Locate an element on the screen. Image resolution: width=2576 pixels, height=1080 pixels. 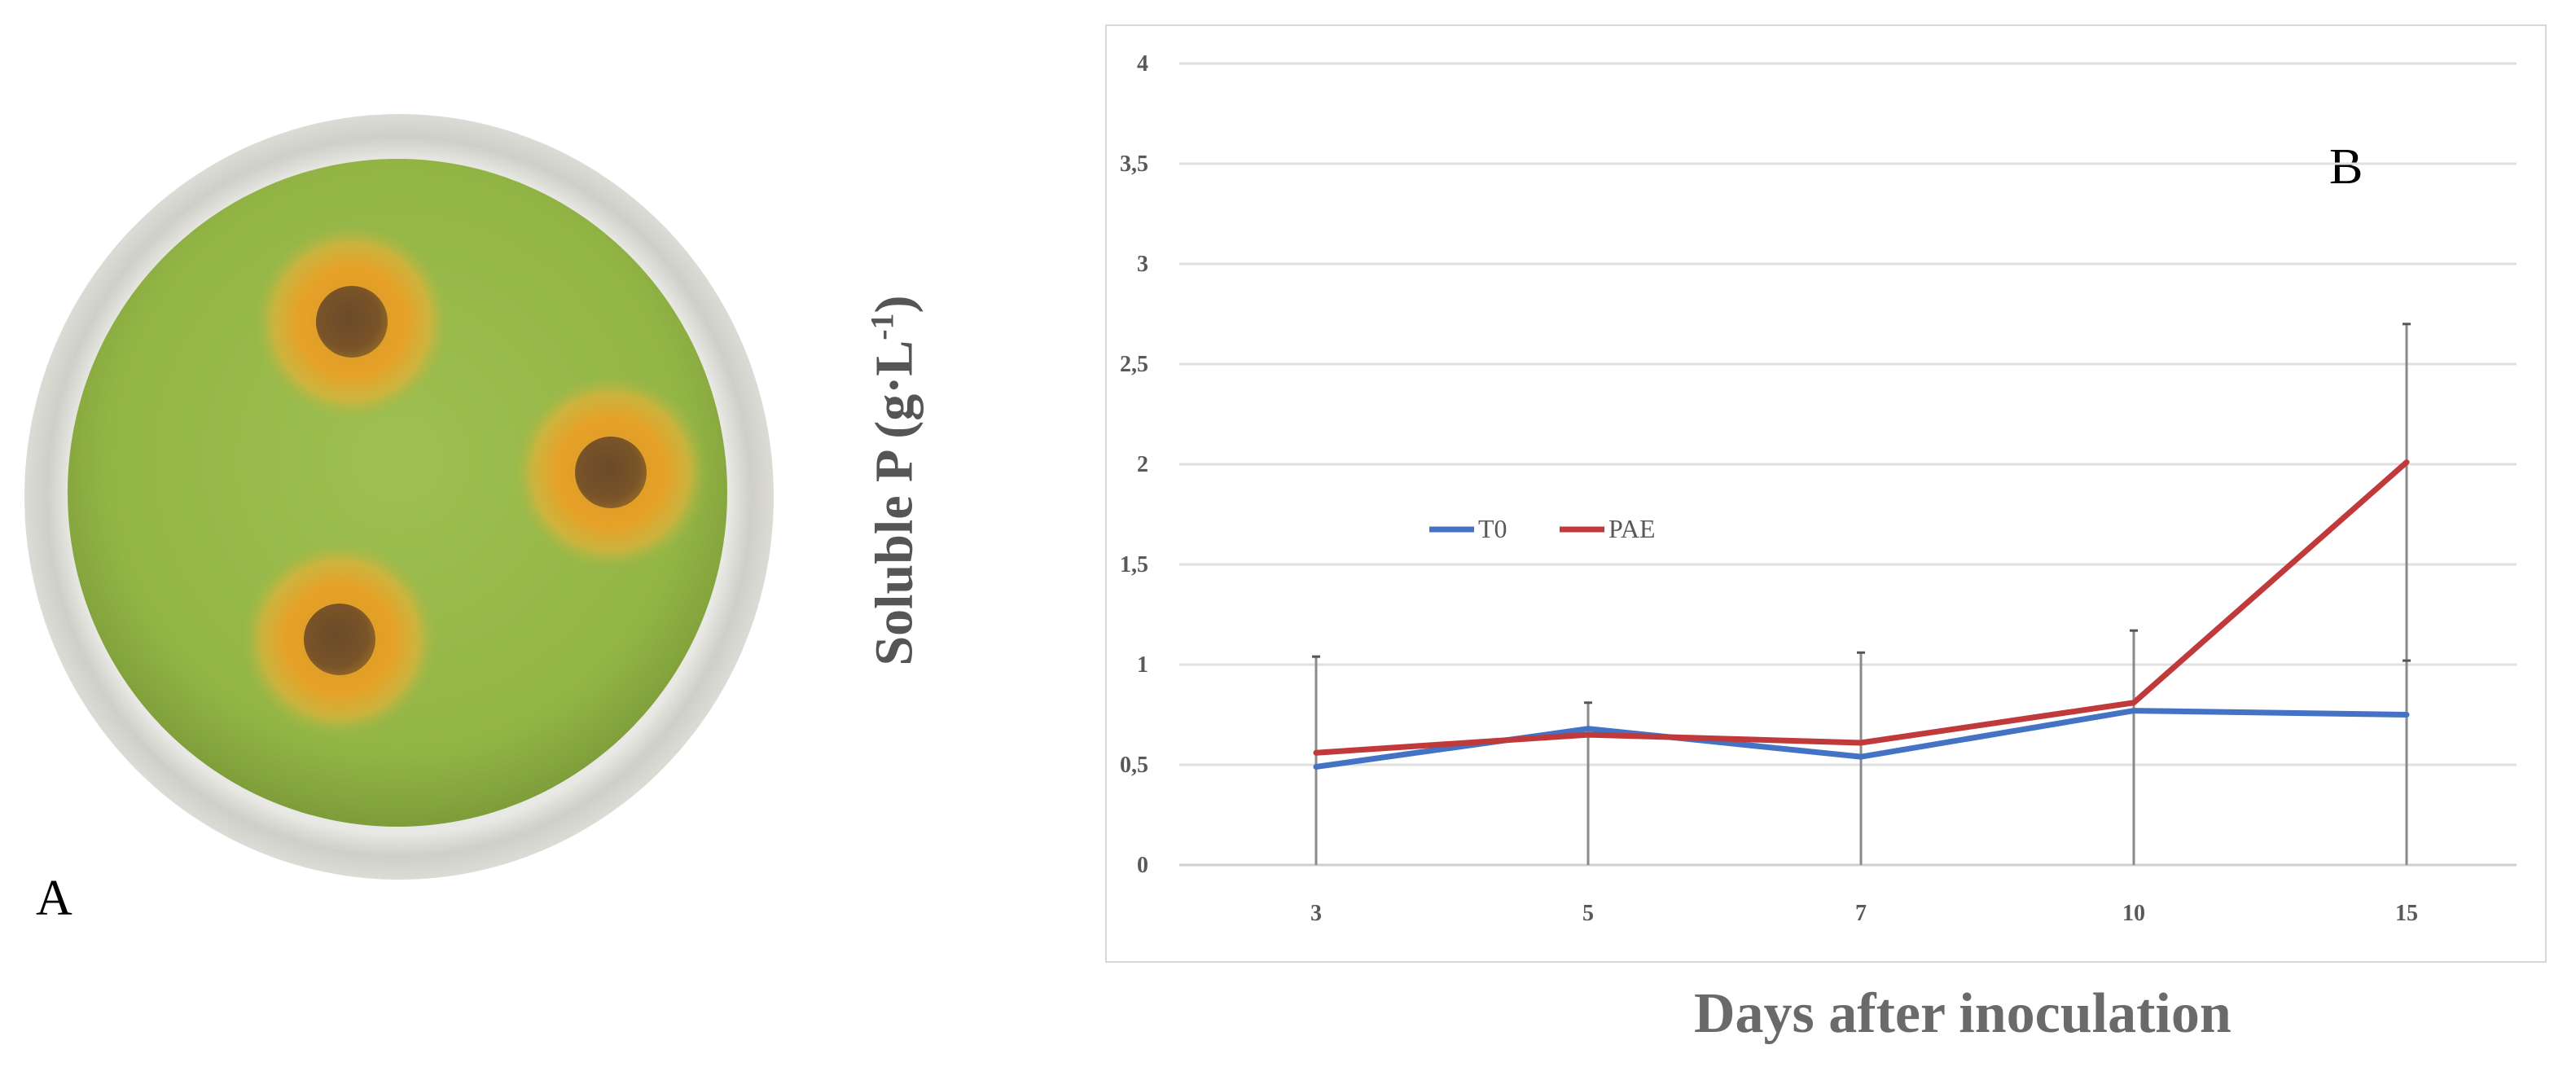
x-tick-label: 15 is located at coordinates (2406, 913).